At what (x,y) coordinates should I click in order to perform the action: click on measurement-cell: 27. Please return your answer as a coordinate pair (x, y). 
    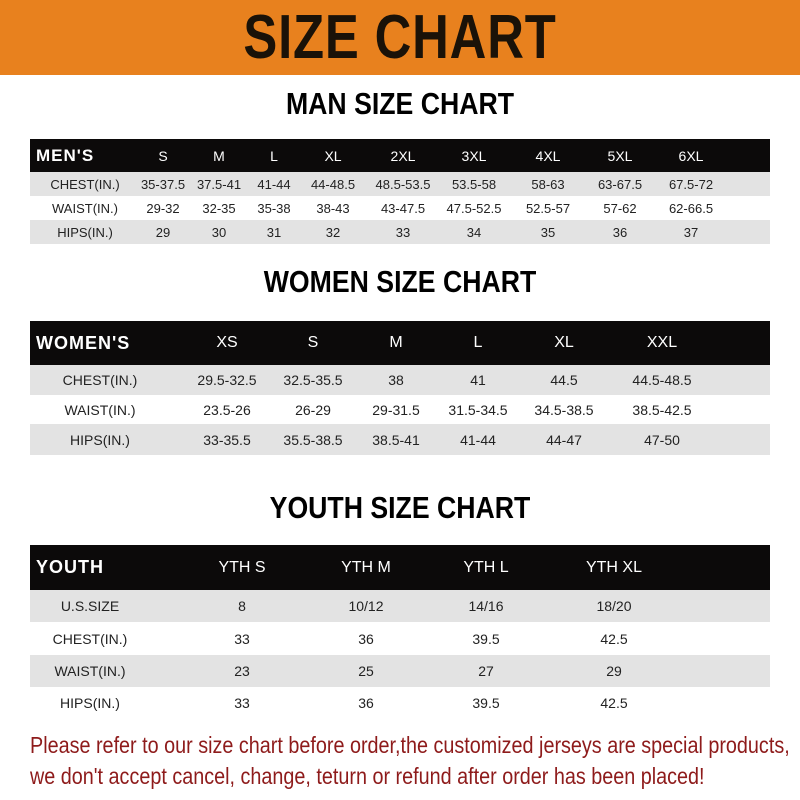
    Looking at the image, I should click on (486, 671).